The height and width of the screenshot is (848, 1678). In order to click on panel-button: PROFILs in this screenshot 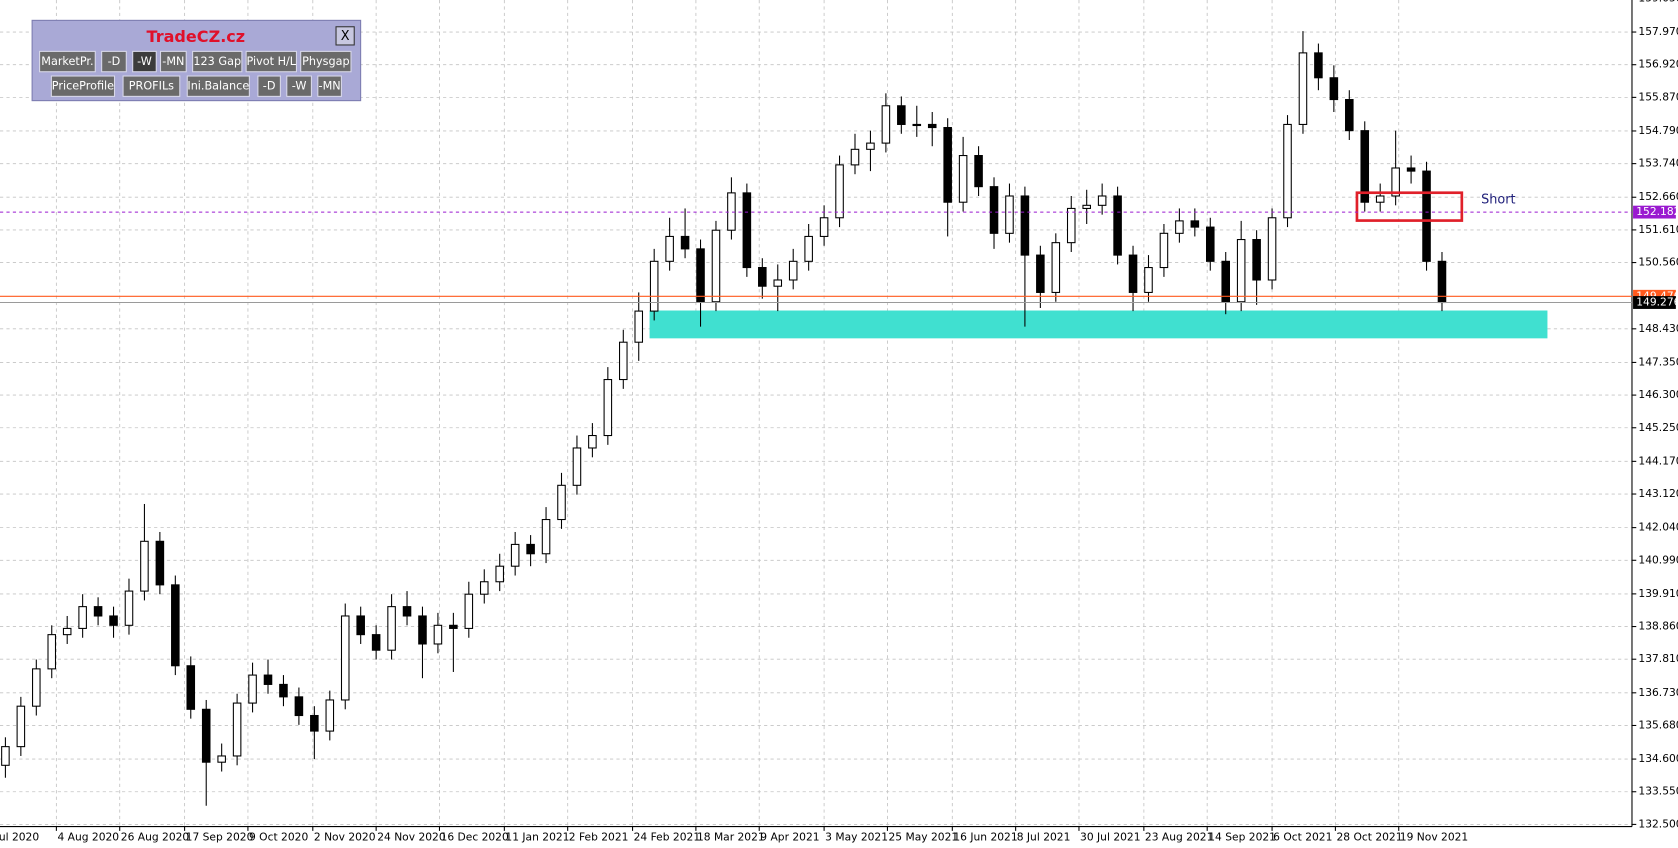, I will do `click(151, 86)`.